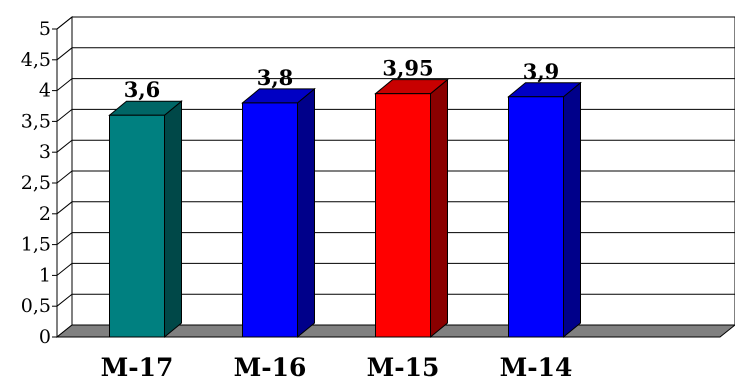  I want to click on y-tick-label: 3, so click(45, 152).